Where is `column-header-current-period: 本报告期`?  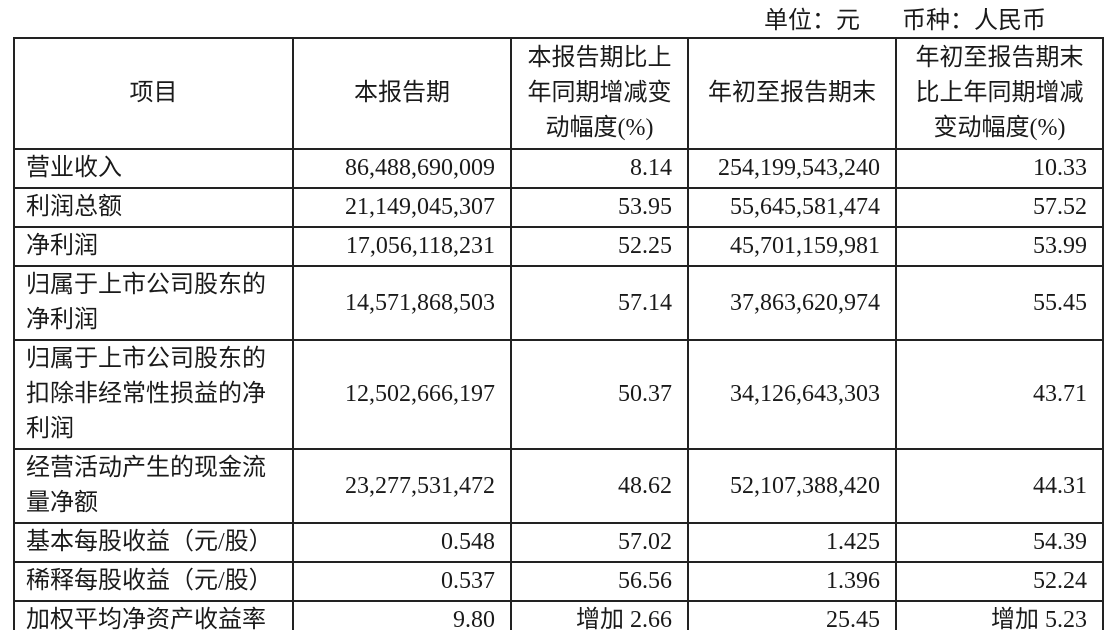
column-header-current-period: 本报告期 is located at coordinates (402, 93).